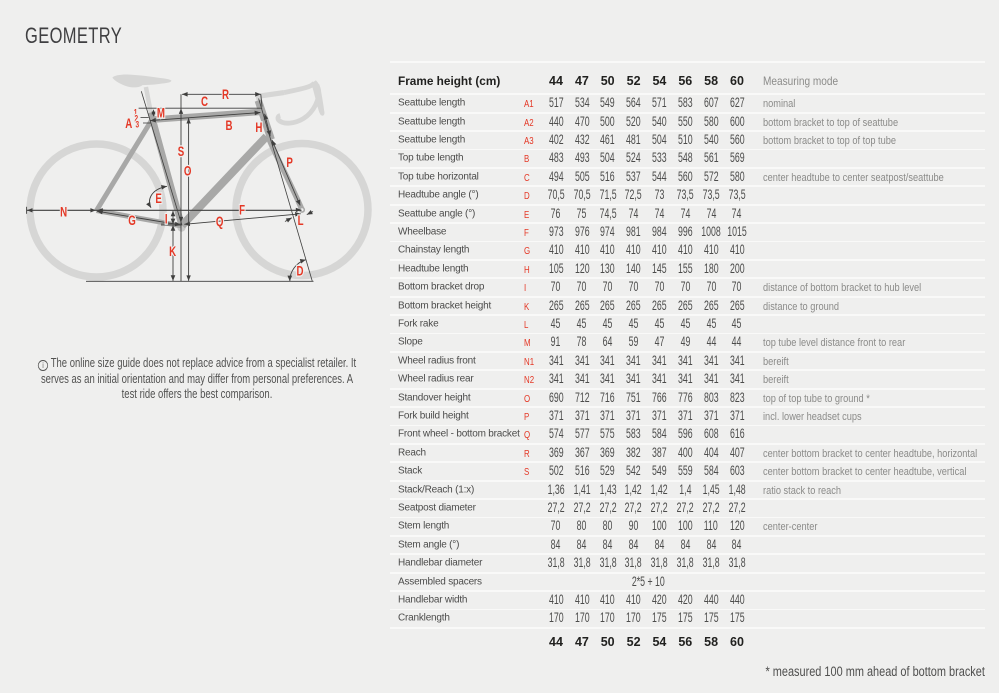 The width and height of the screenshot is (999, 693). Describe the element at coordinates (137, 125) in the screenshot. I see `svg-text: 3` at that location.